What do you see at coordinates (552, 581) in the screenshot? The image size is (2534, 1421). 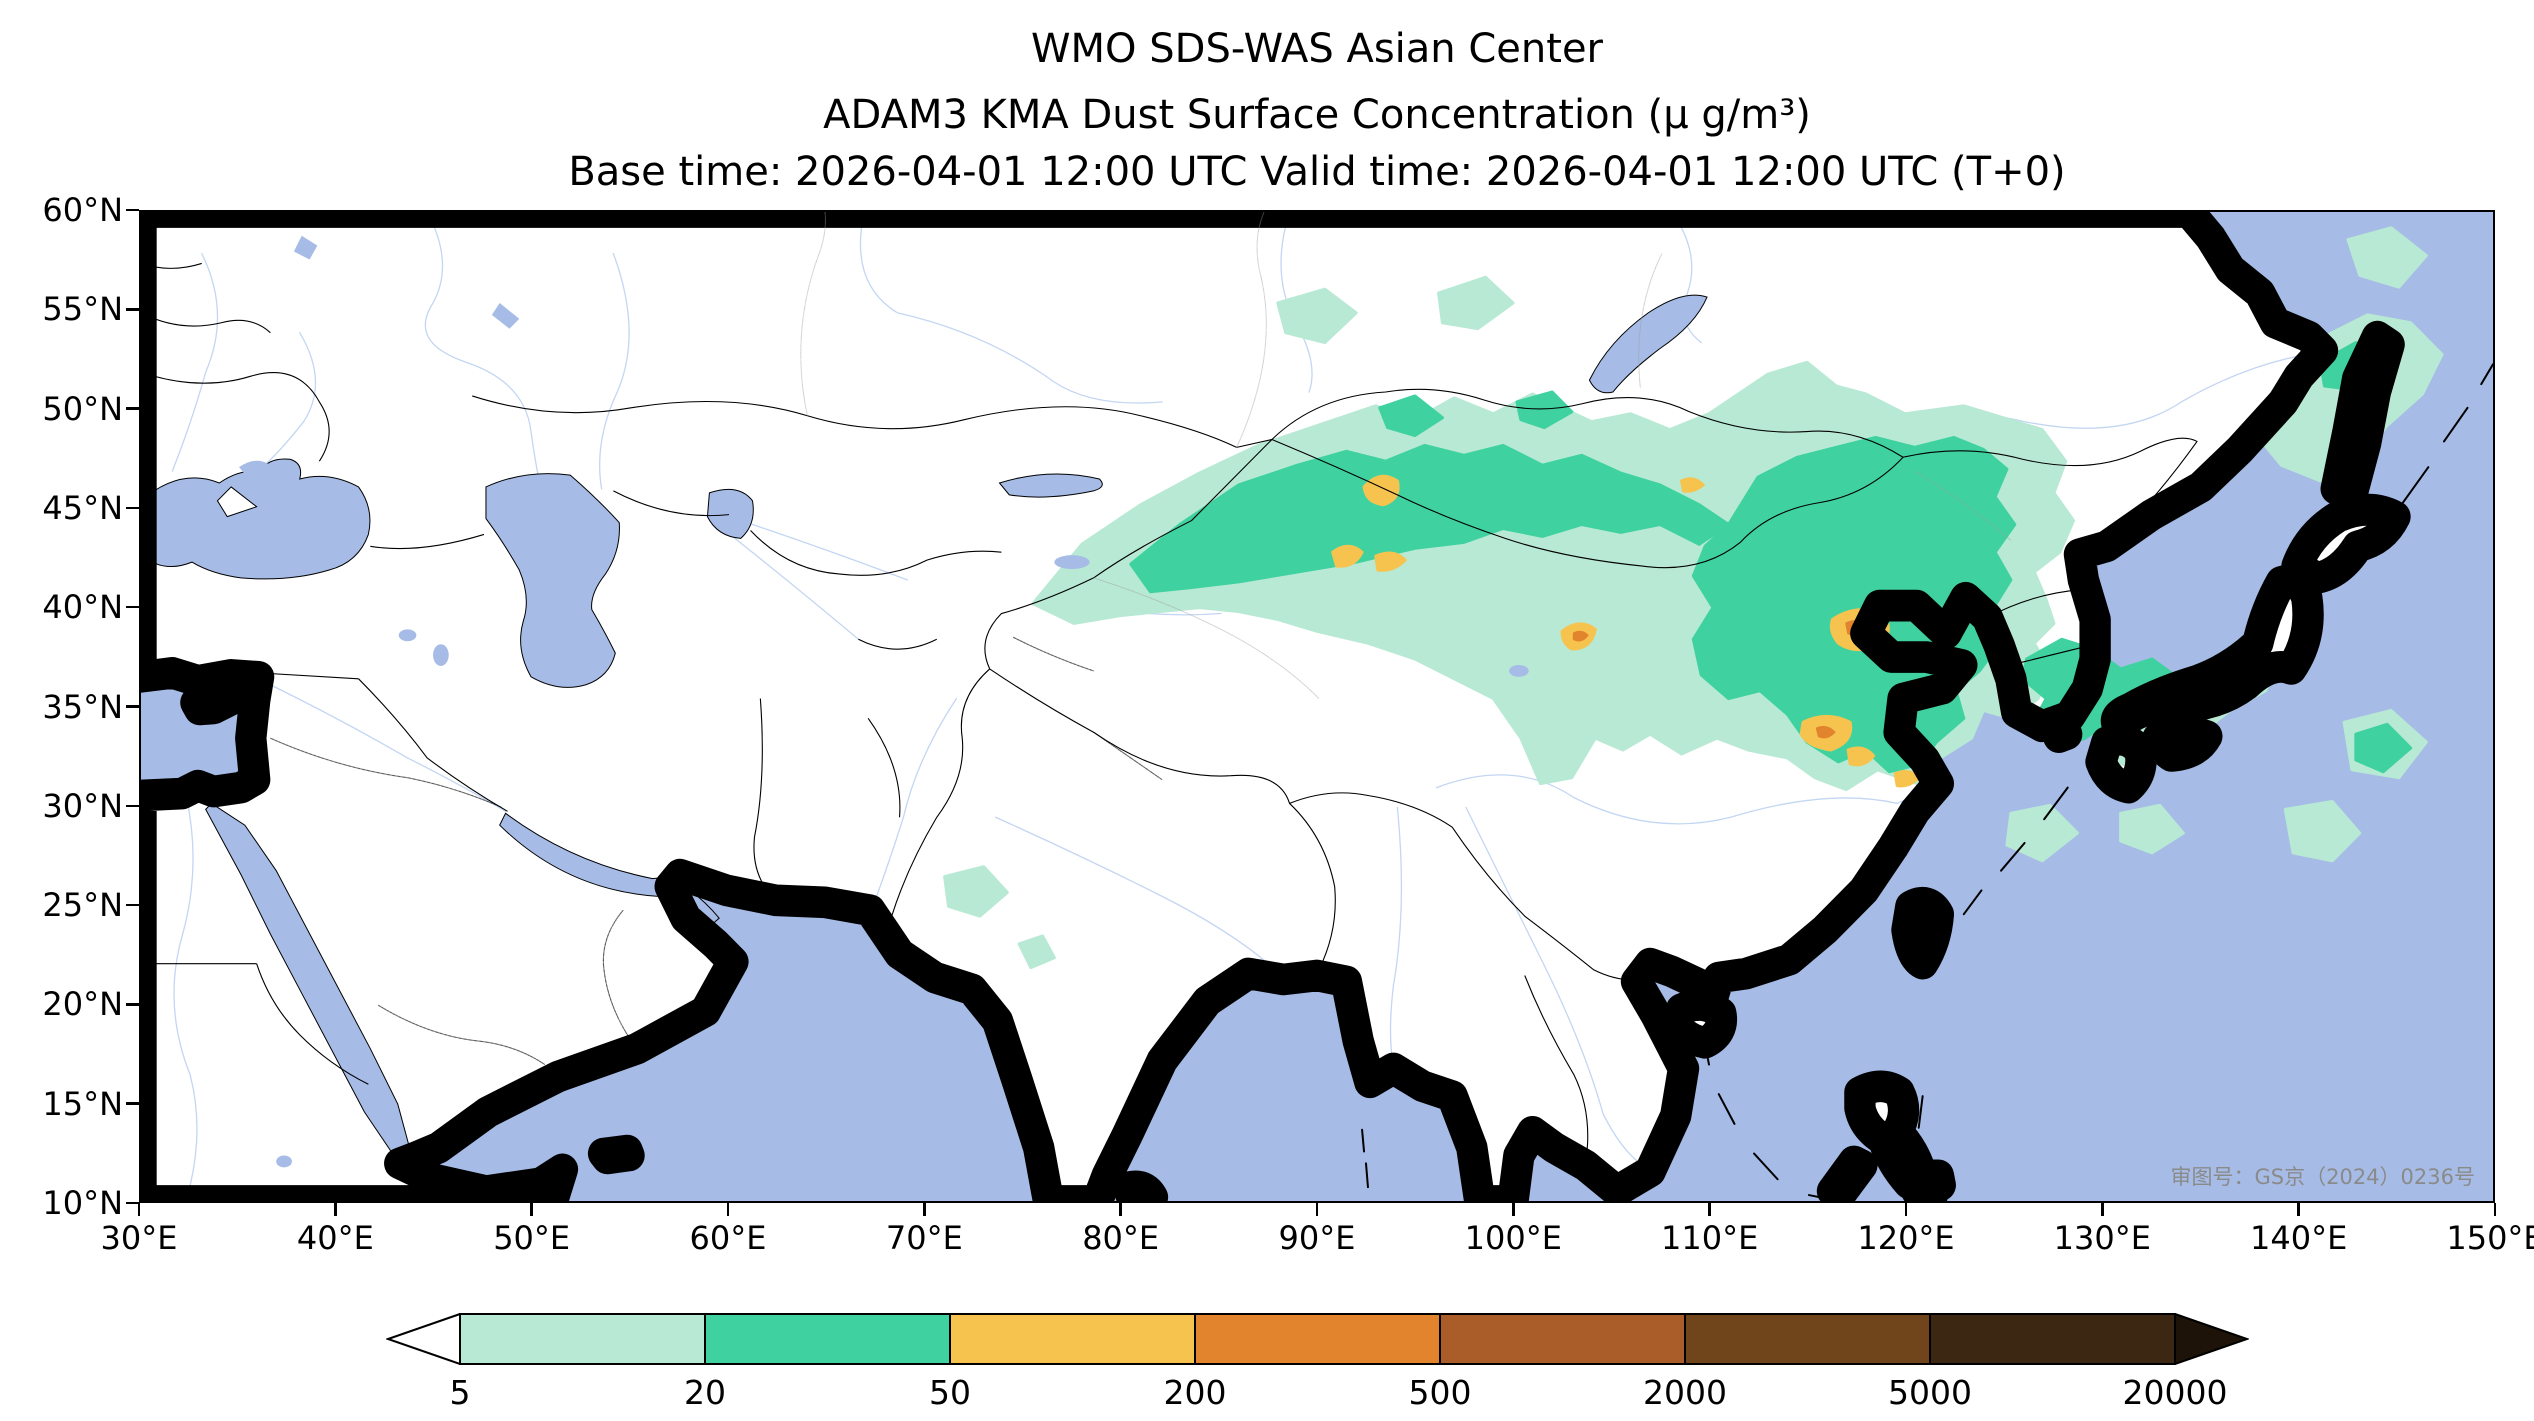 I see `caspian-sea` at bounding box center [552, 581].